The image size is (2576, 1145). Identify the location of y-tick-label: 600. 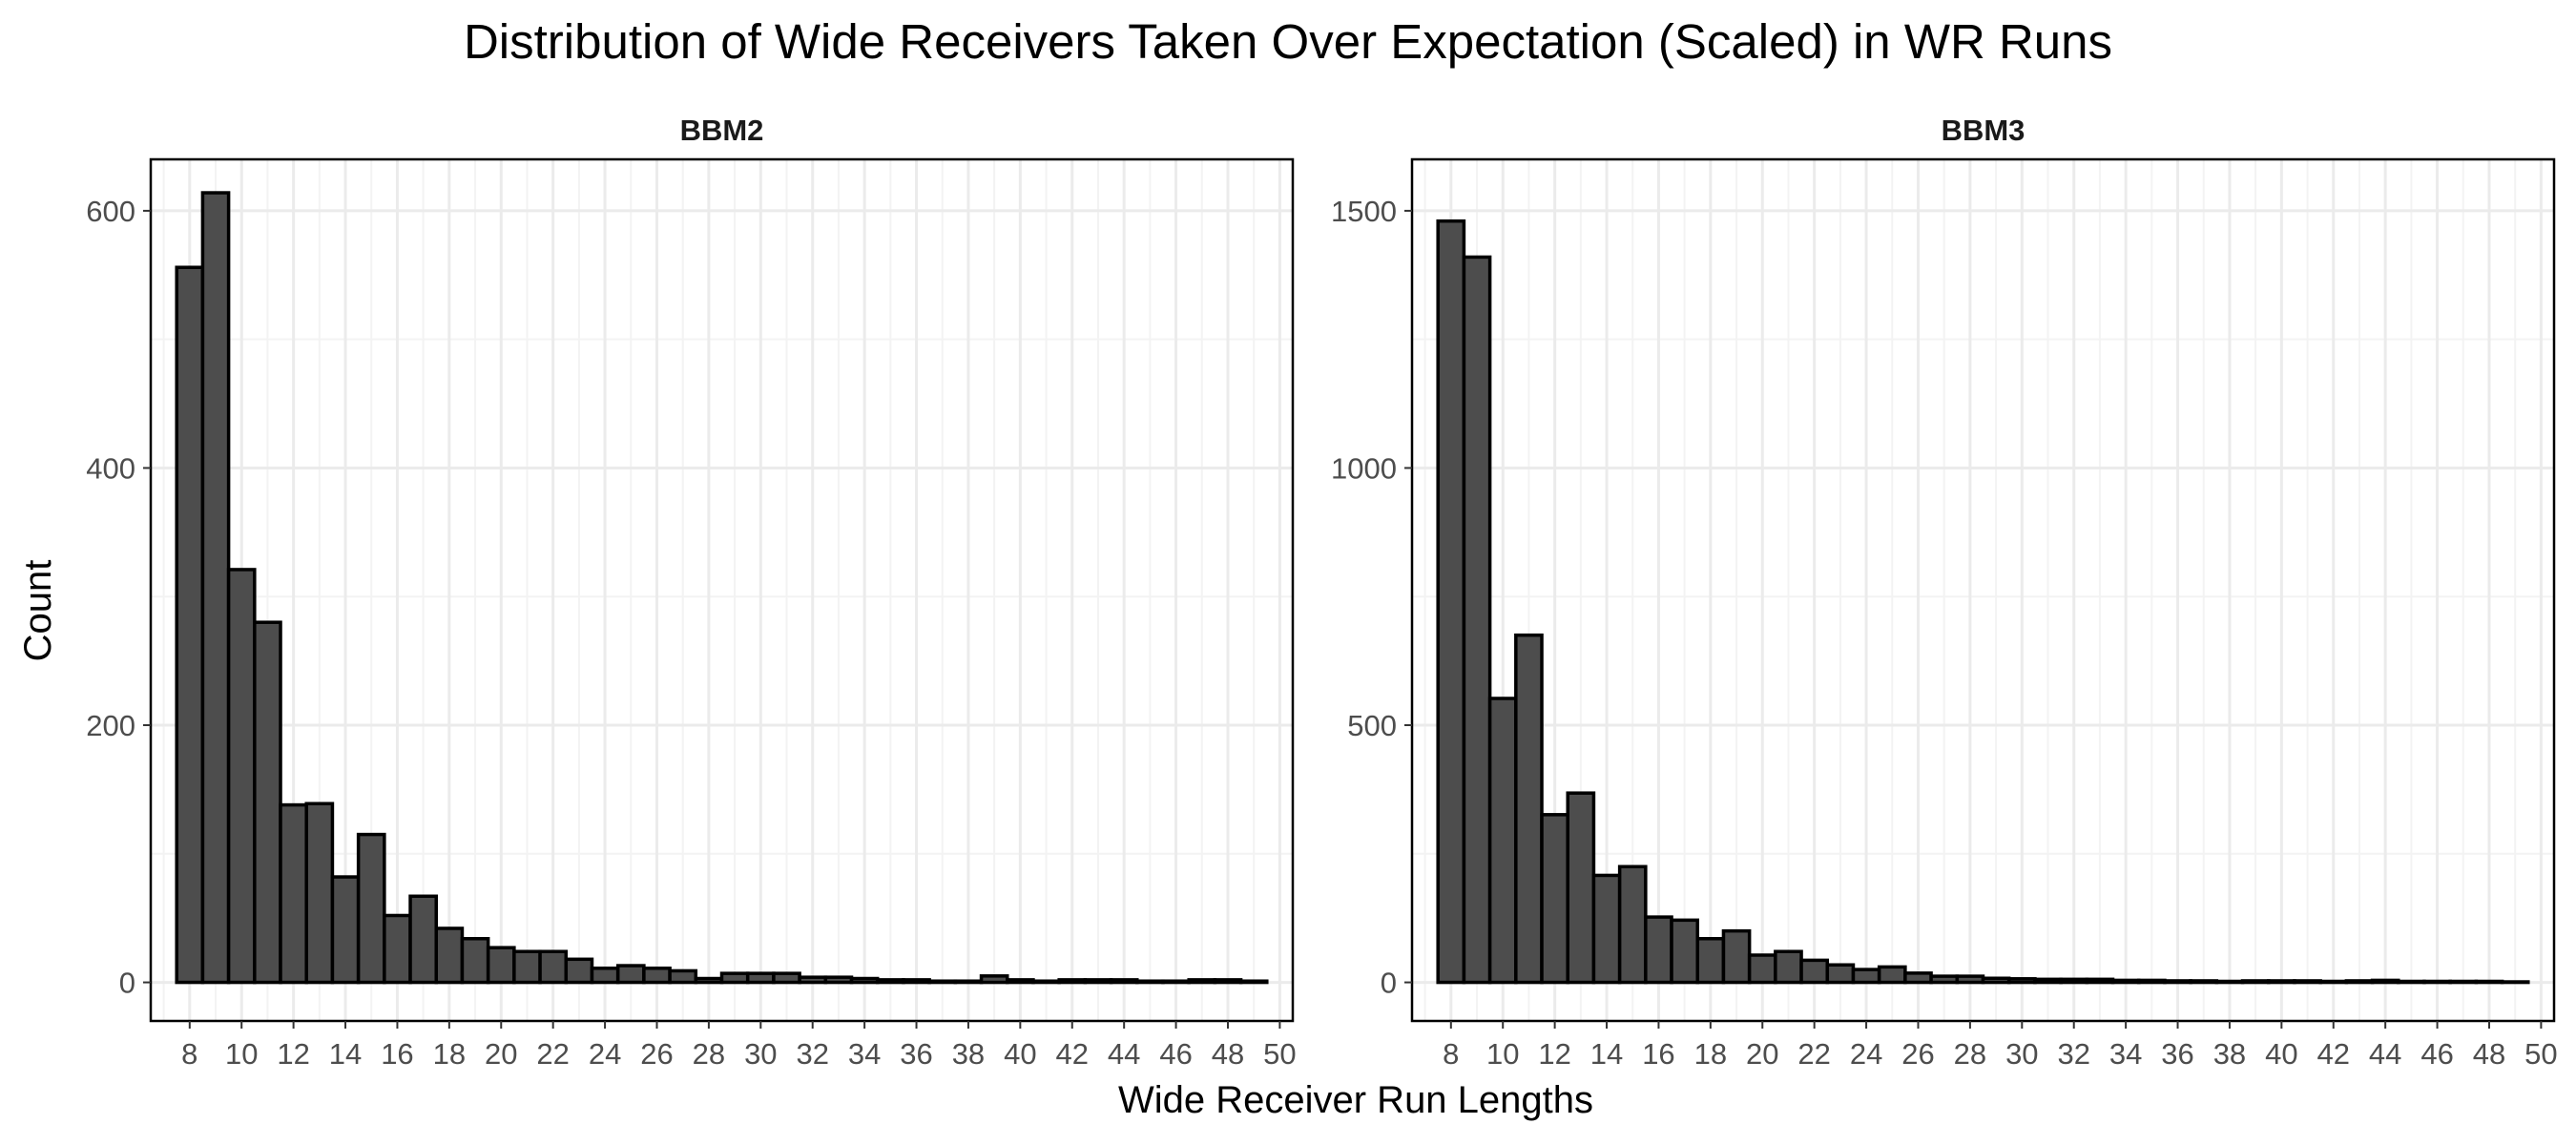
(110, 212).